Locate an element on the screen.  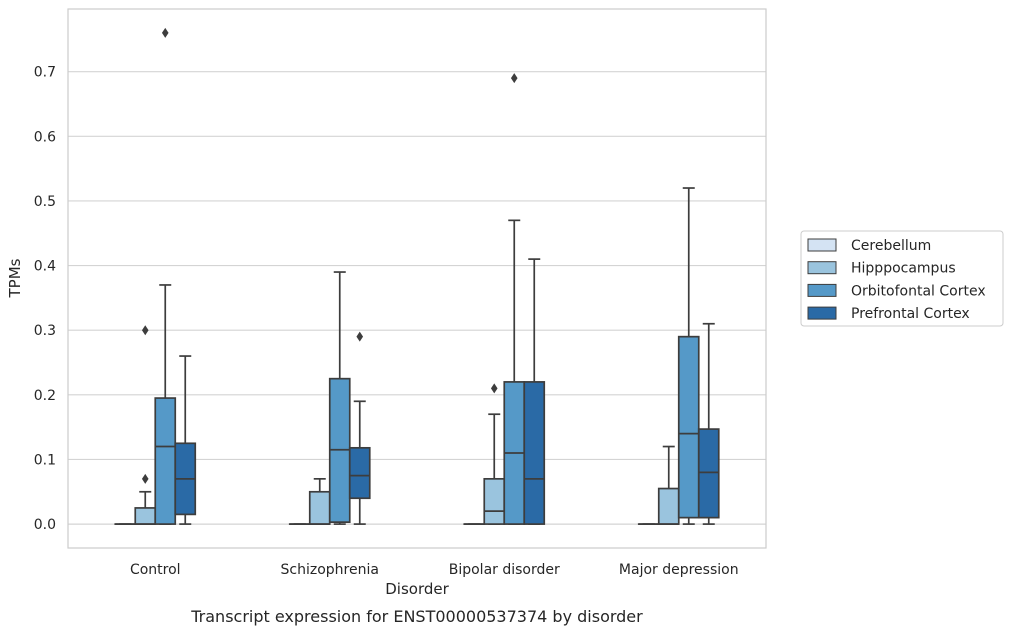
y-tick-label: 0.3 is located at coordinates (45, 331).